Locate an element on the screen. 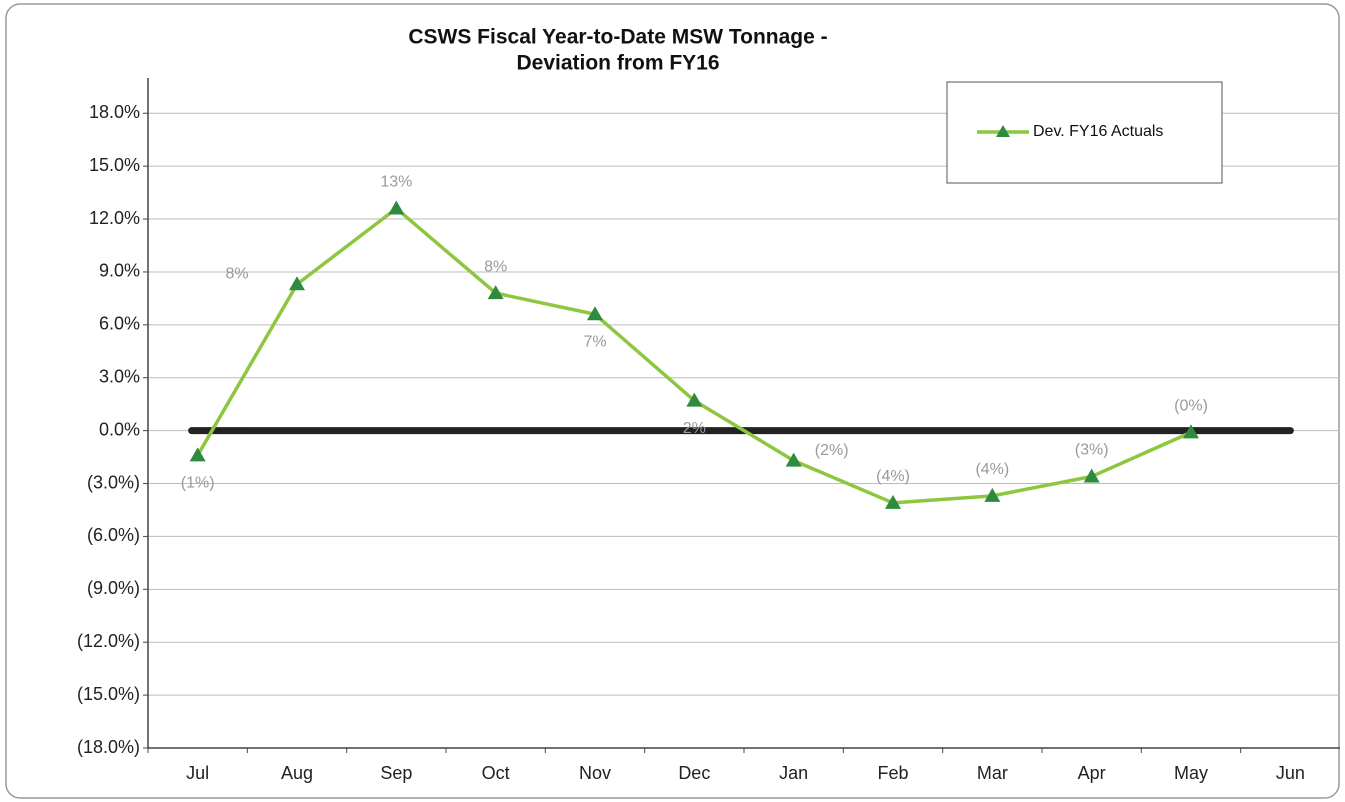 Image resolution: width=1345 pixels, height=802 pixels. x-tick-label: Aug is located at coordinates (297, 773).